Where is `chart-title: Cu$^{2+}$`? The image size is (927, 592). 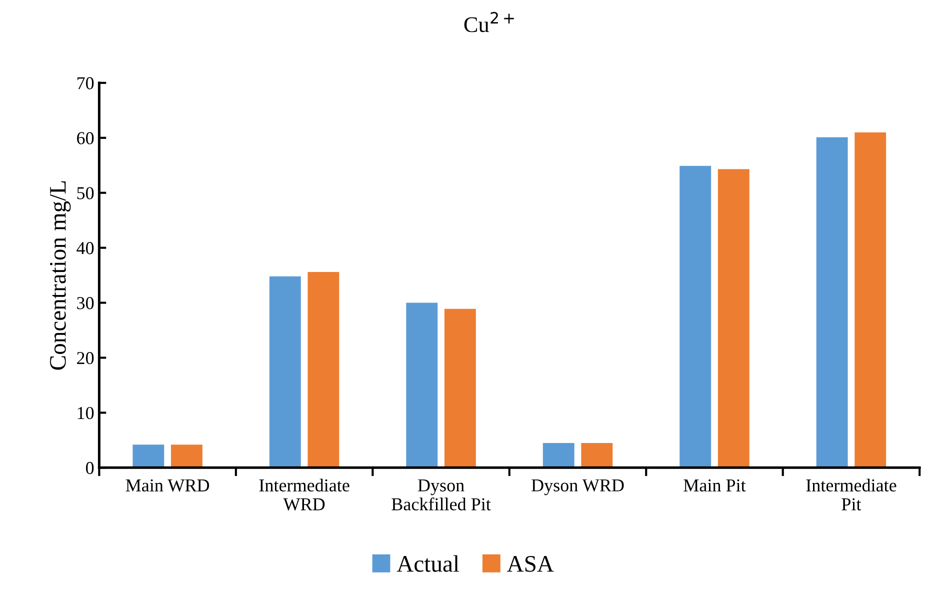 chart-title: Cu$^{2+}$ is located at coordinates (489, 22).